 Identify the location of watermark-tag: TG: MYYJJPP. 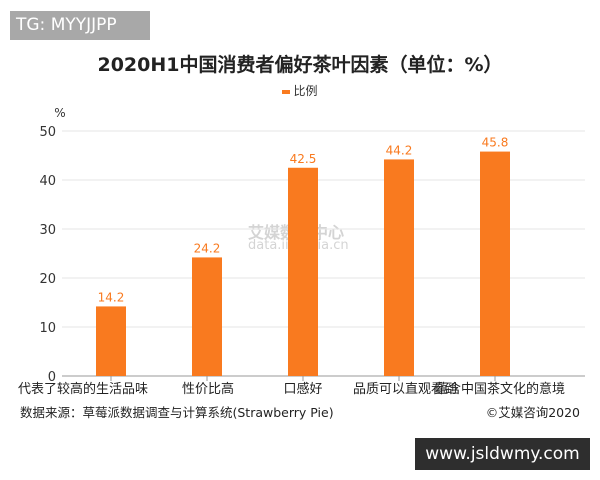
(80, 25).